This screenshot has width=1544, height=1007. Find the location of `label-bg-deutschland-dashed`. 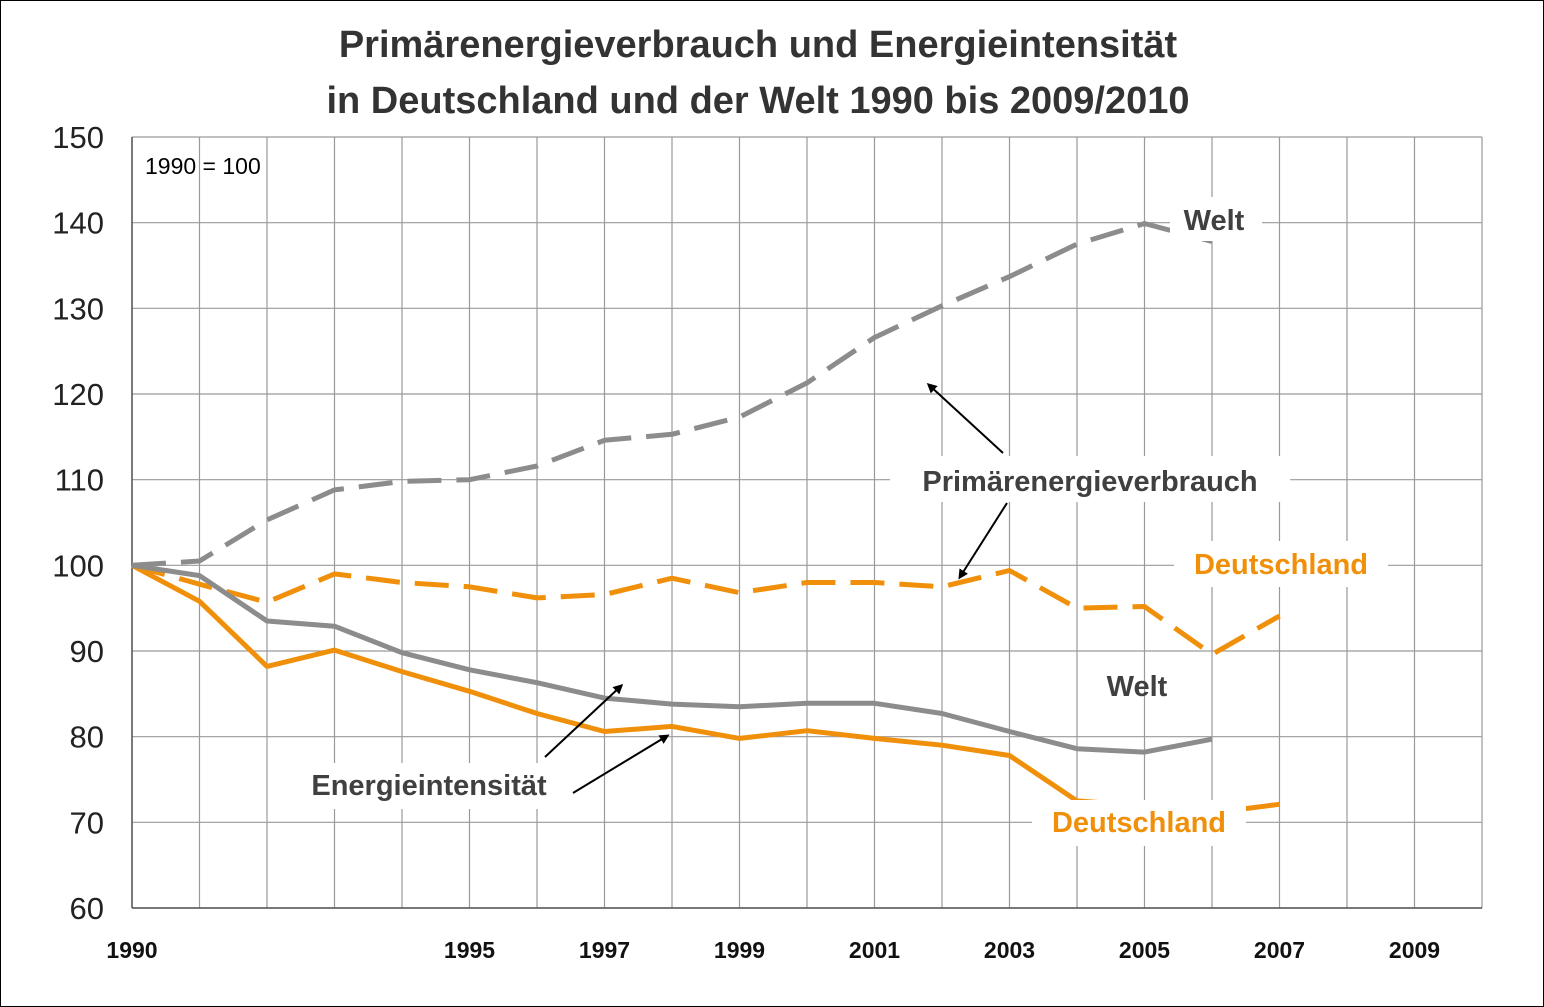

label-bg-deutschland-dashed is located at coordinates (1281, 564).